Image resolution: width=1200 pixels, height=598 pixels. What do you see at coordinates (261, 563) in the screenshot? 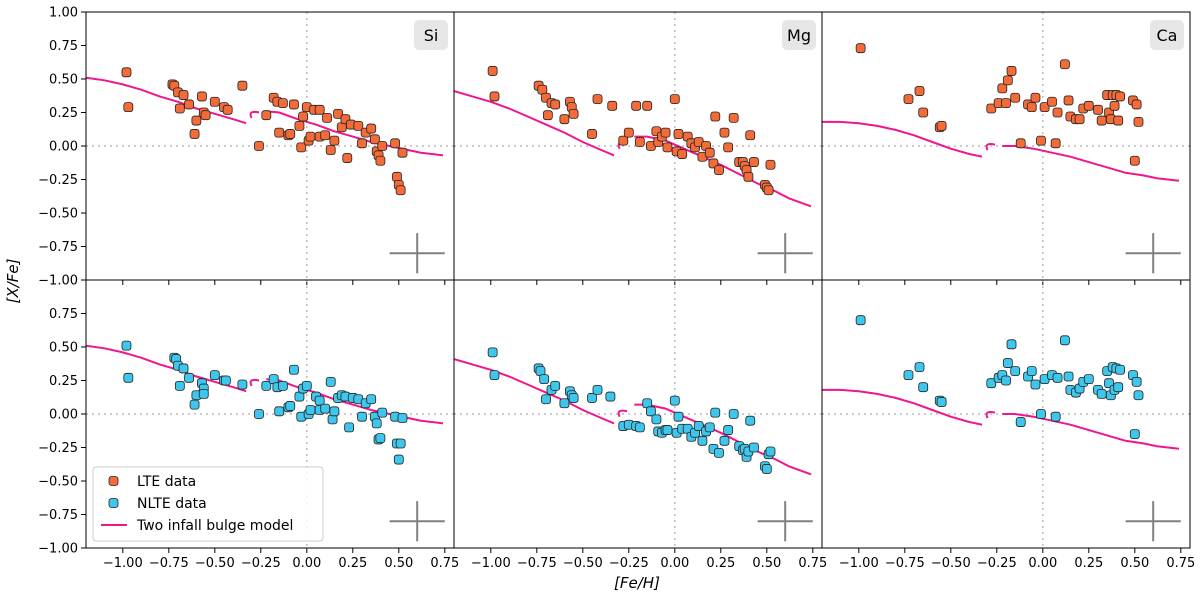
I see `x-tick-label: −0.25` at bounding box center [261, 563].